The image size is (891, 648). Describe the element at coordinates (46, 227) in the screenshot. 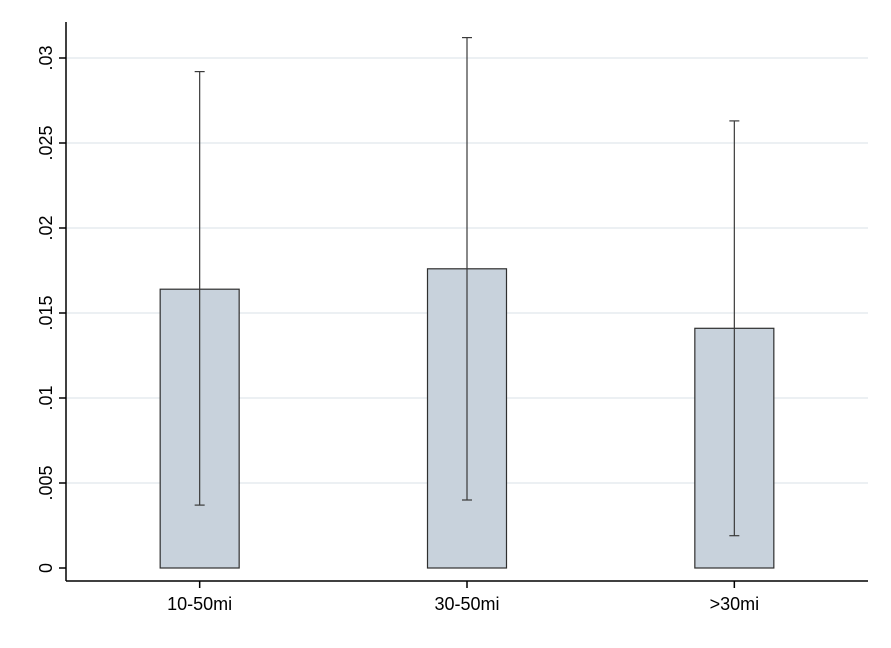

I see `y-tick-label: .02` at that location.